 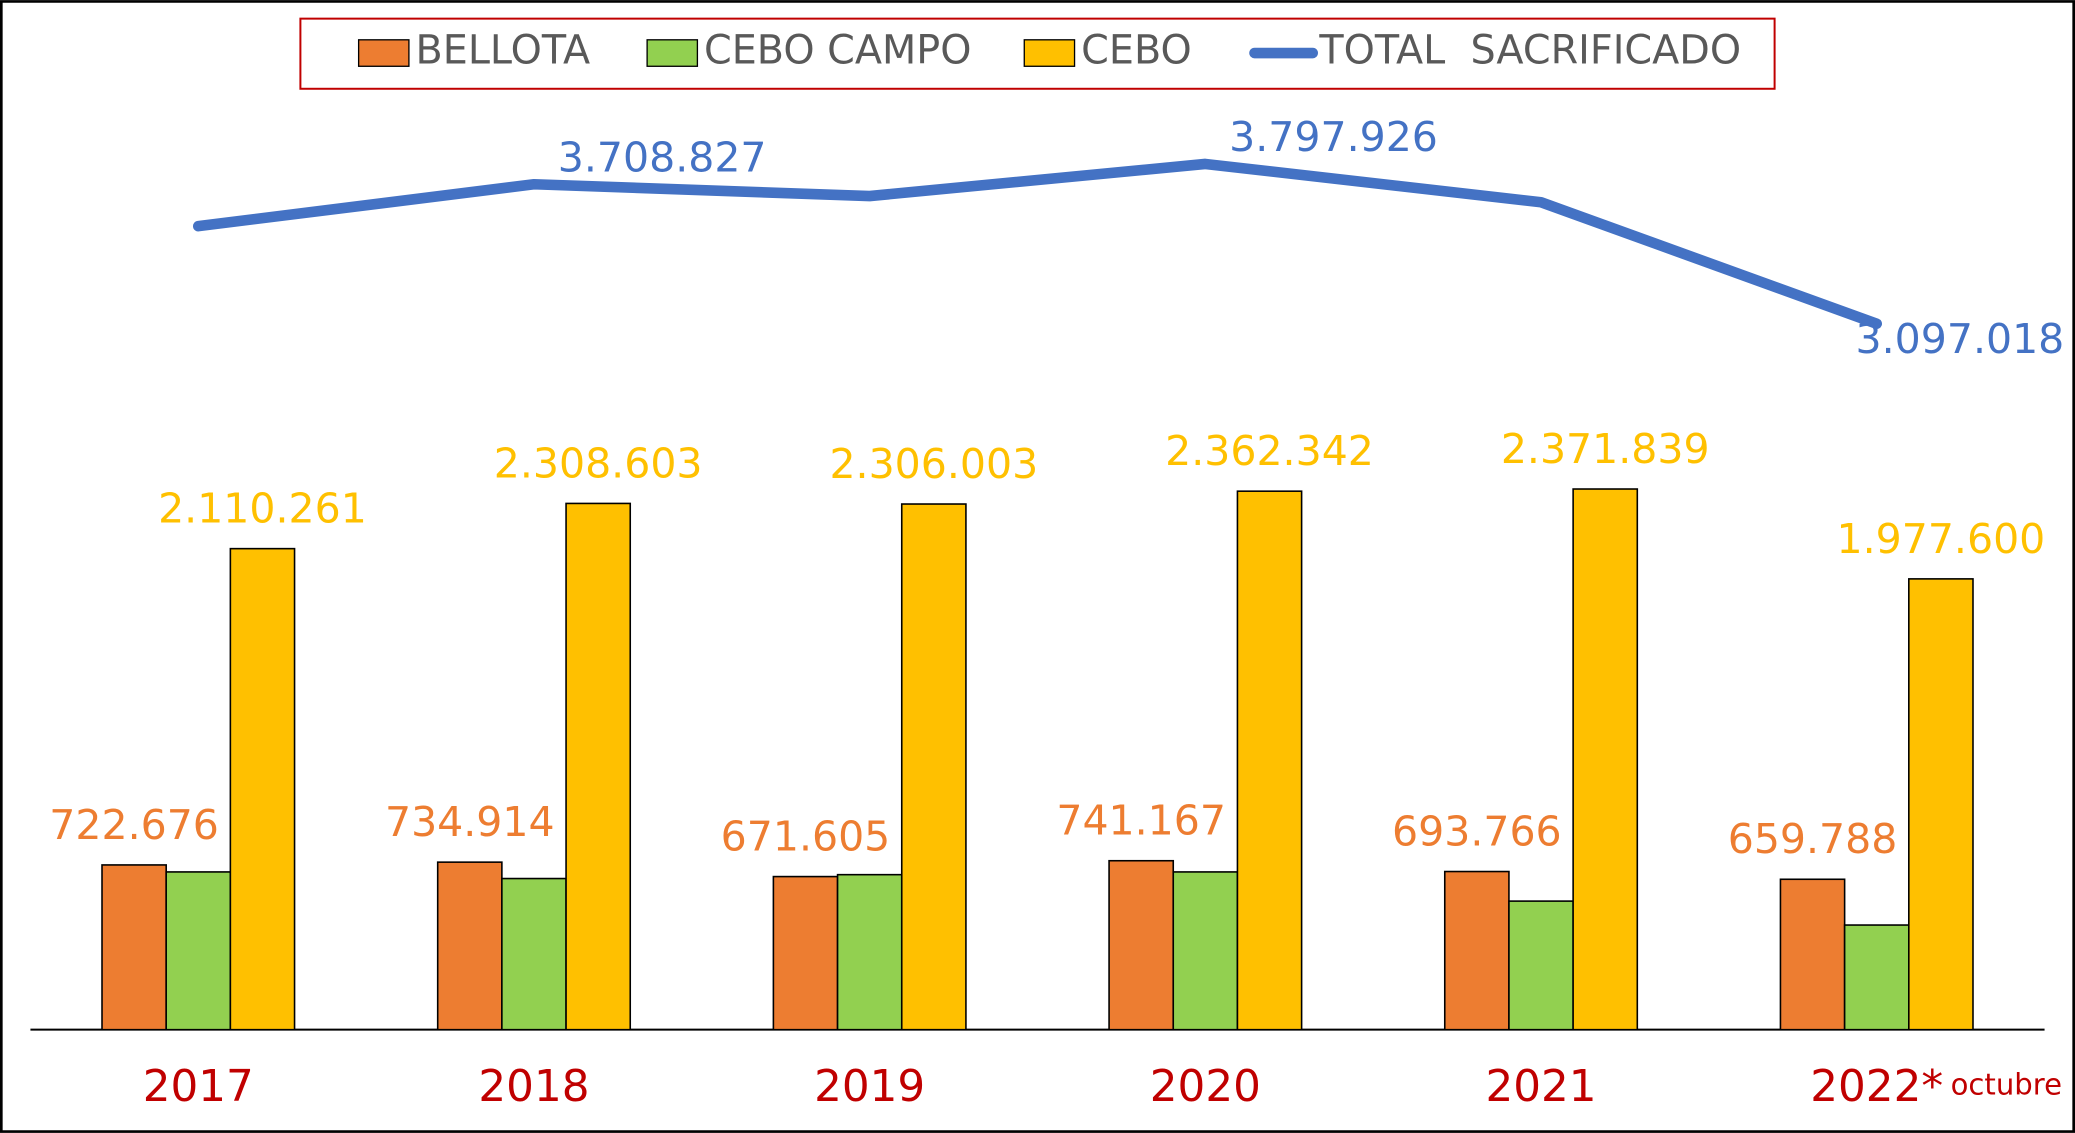 What do you see at coordinates (1477, 831) in the screenshot?
I see `data-label: 693.766` at bounding box center [1477, 831].